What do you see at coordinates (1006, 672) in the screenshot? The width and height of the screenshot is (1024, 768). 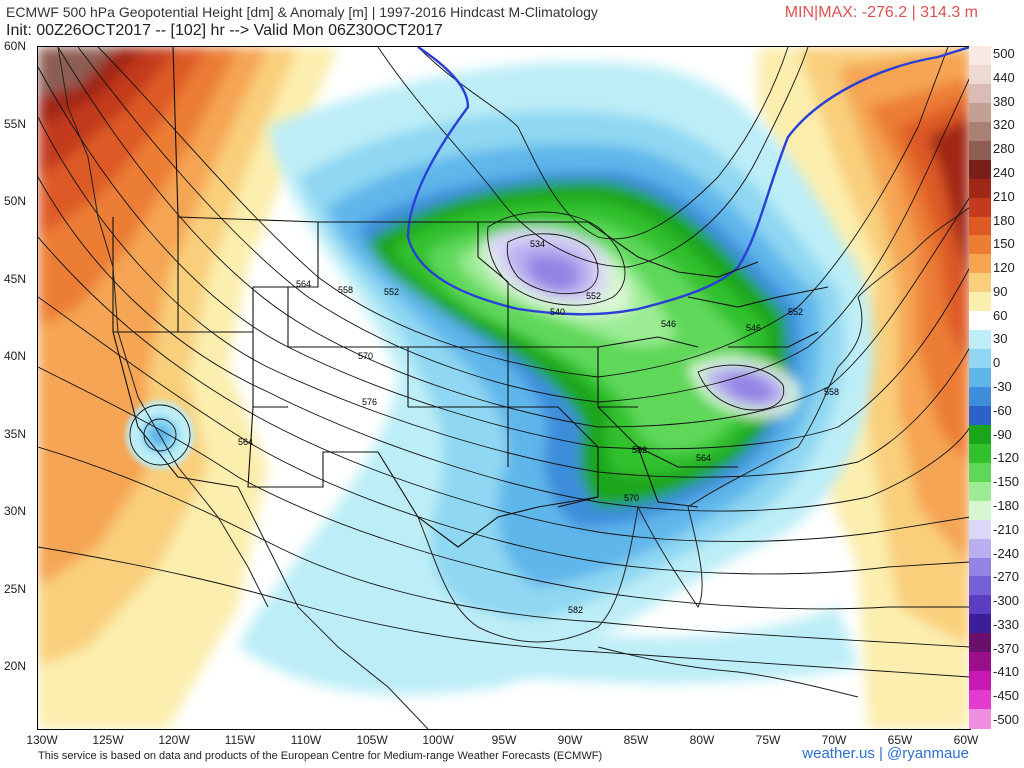 I see `colorbar-label: -410` at bounding box center [1006, 672].